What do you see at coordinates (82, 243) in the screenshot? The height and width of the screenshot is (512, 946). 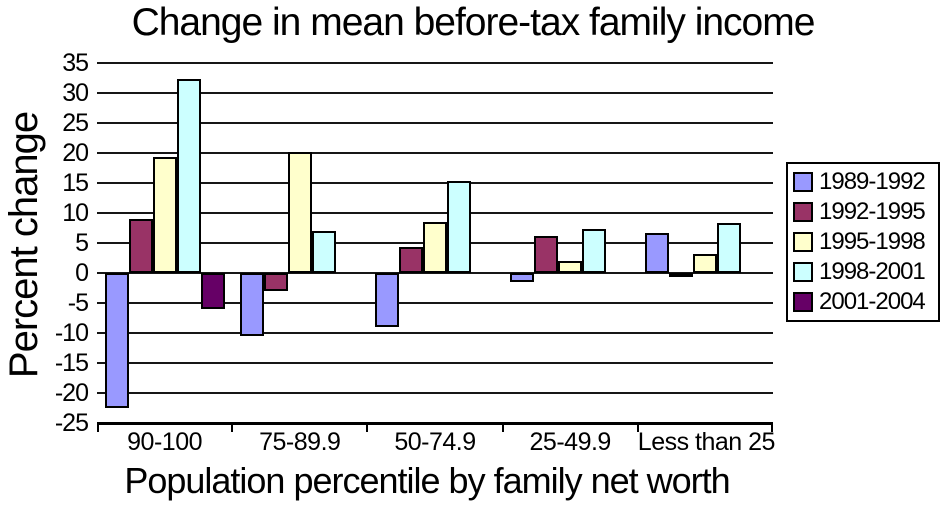 I see `y-tick-label-5: 5` at bounding box center [82, 243].